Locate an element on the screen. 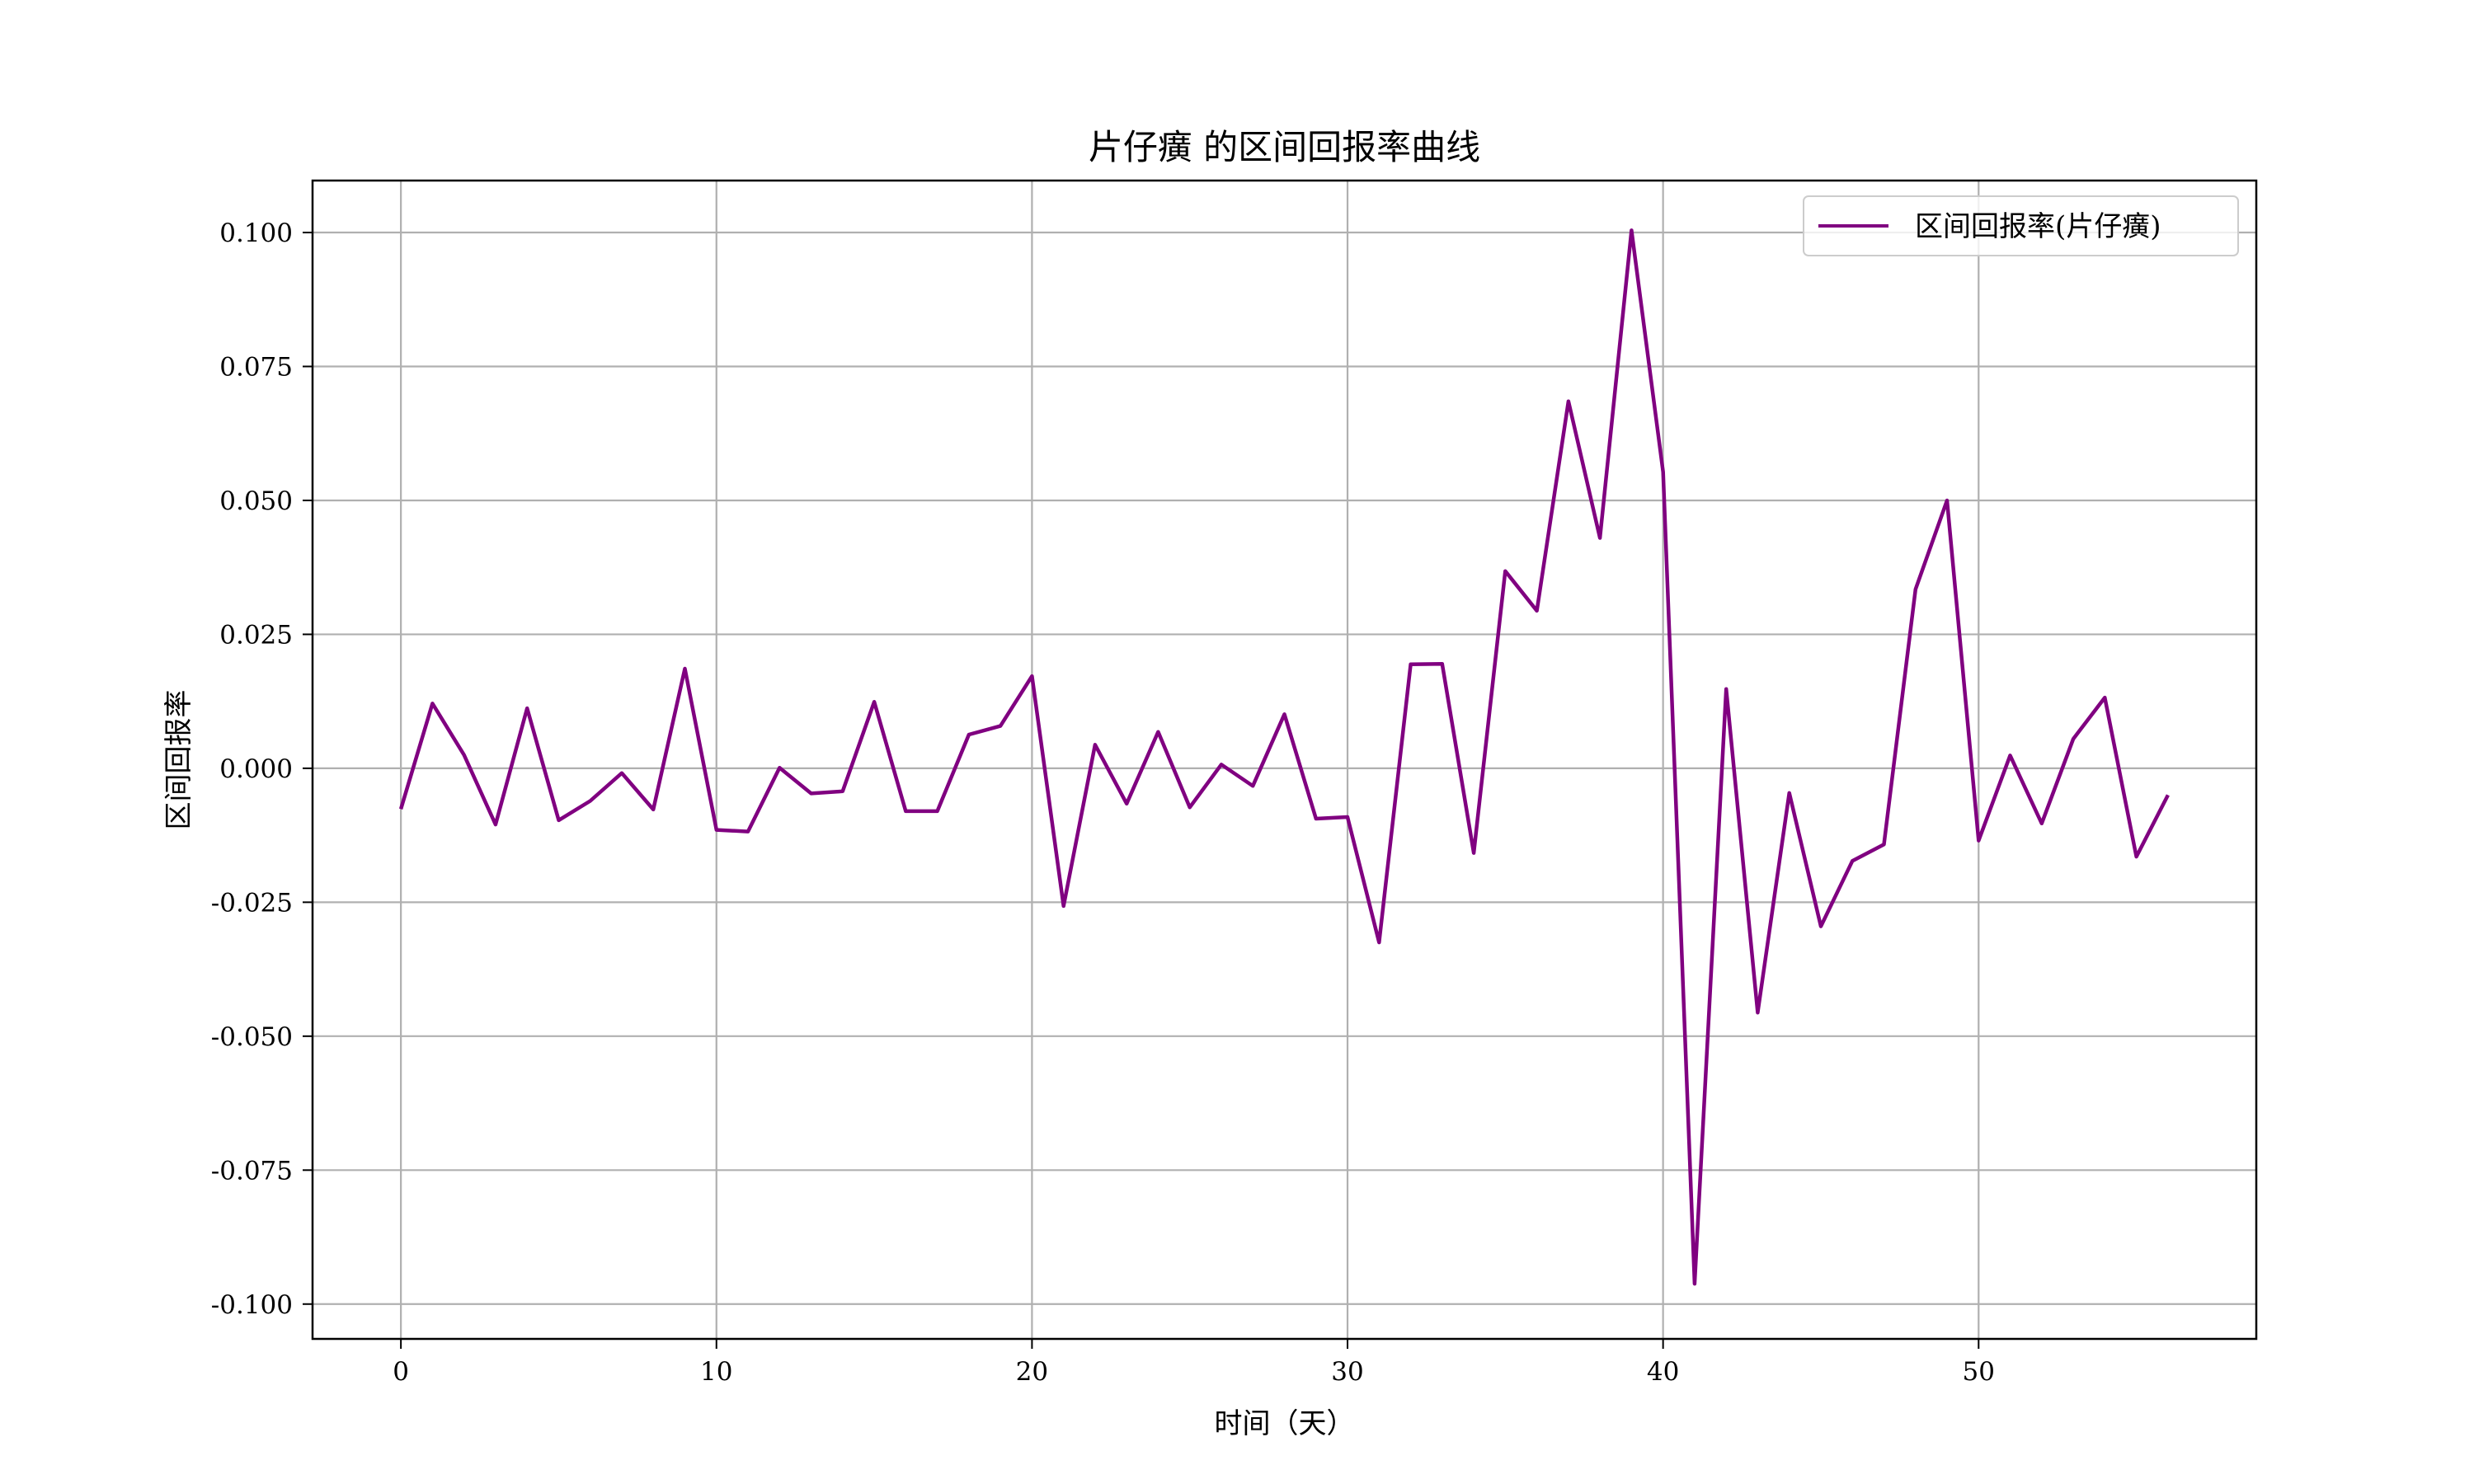 Image resolution: width=2474 pixels, height=1484 pixels. y-tick-label: -0.050 is located at coordinates (252, 1037).